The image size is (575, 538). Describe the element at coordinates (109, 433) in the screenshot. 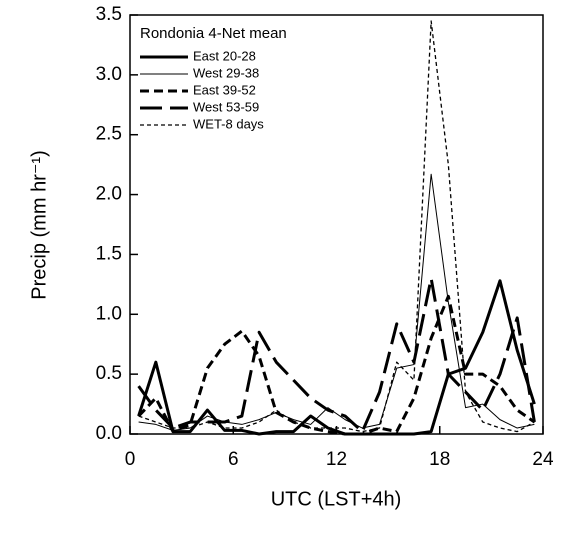

I see `y-tick-label: 0.0` at that location.